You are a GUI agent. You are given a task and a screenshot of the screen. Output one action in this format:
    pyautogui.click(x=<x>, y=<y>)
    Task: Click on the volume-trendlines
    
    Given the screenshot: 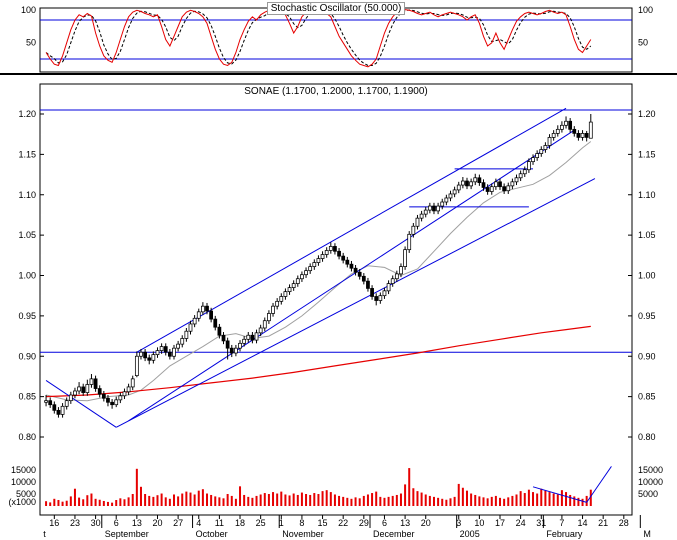 What is the action you would take?
    pyautogui.click(x=572, y=484)
    